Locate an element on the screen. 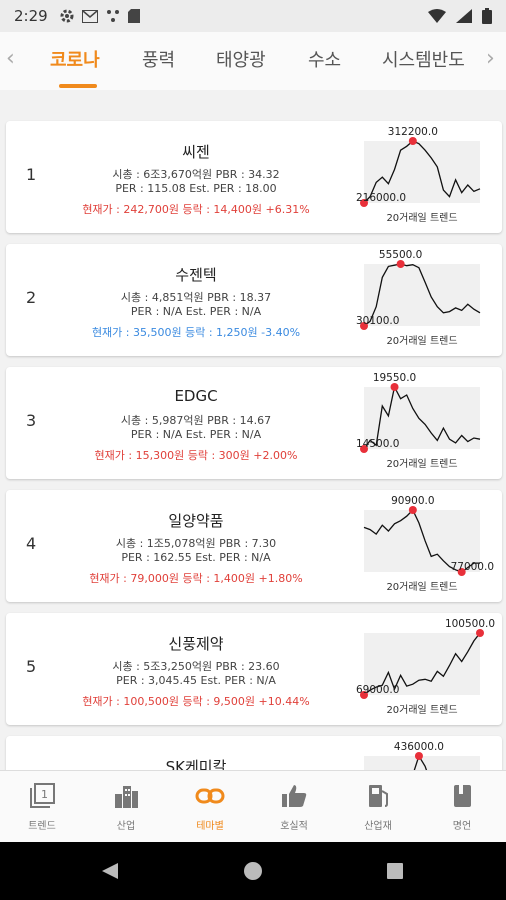  back-icon is located at coordinates (110, 871).